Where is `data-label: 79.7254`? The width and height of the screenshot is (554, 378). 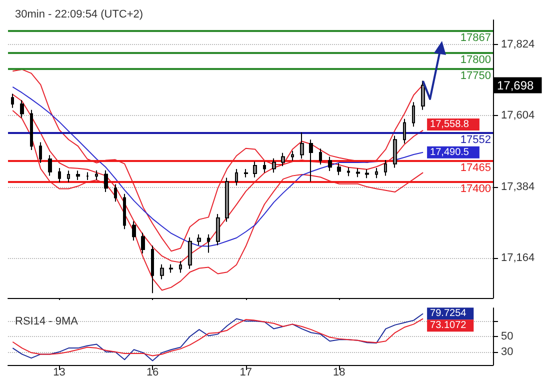 data-label: 79.7254 is located at coordinates (448, 314).